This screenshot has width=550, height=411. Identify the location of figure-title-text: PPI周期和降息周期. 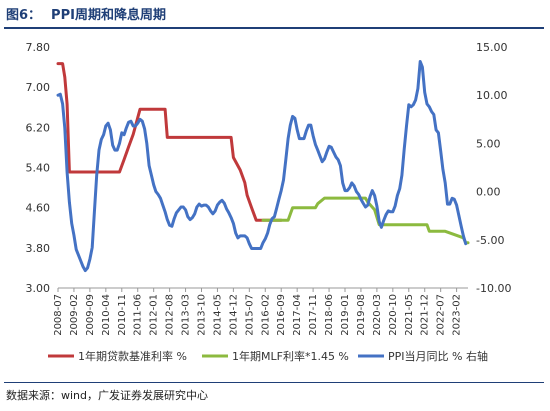
(108, 15).